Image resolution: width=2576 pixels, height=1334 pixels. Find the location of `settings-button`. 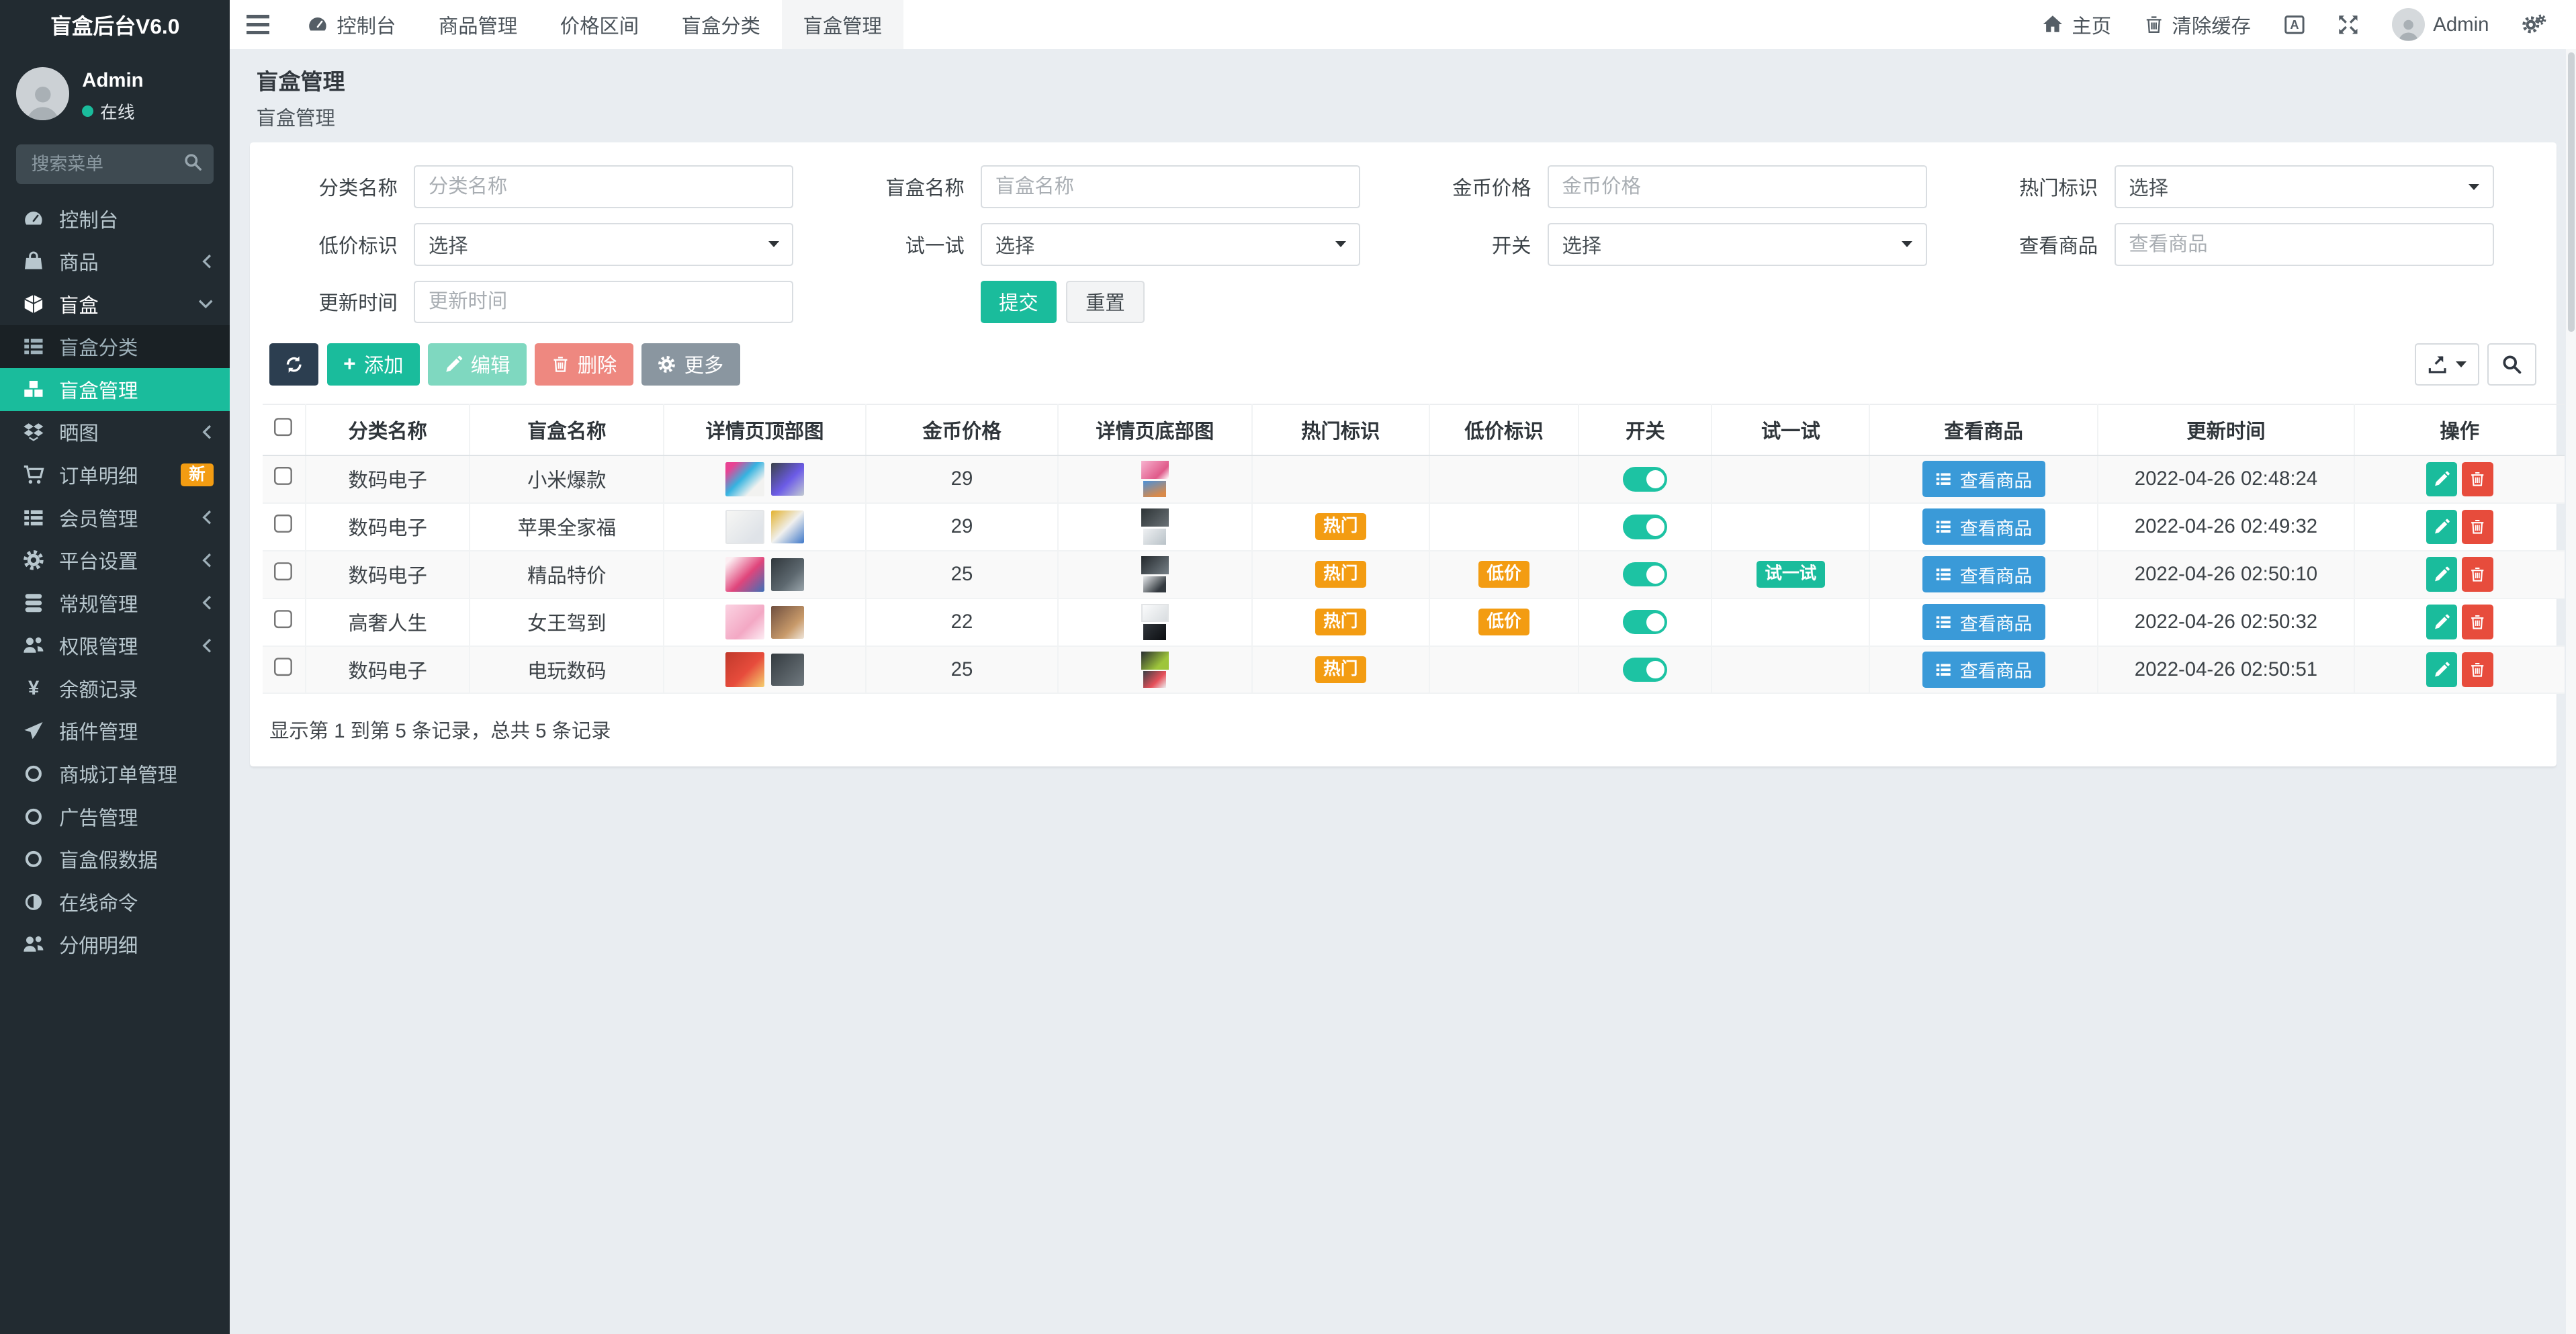

settings-button is located at coordinates (2534, 25).